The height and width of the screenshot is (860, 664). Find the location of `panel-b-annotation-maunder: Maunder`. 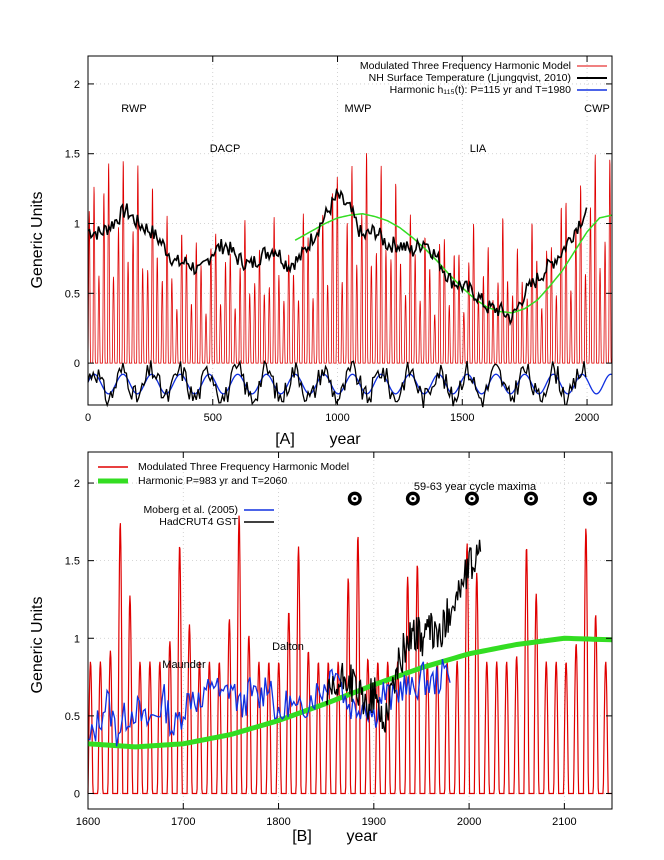

panel-b-annotation-maunder: Maunder is located at coordinates (184, 665).